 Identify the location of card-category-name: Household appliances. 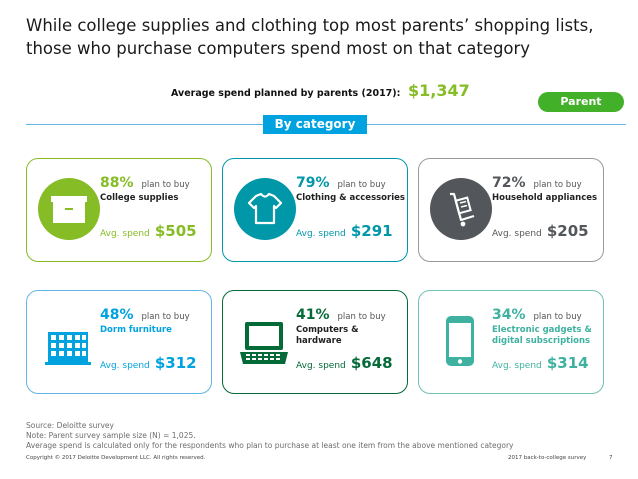
(545, 198).